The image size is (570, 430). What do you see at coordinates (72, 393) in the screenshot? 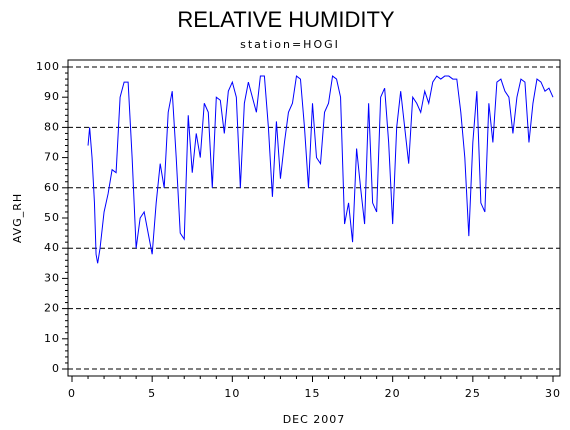
I see `x-tick-label: 0` at bounding box center [72, 393].